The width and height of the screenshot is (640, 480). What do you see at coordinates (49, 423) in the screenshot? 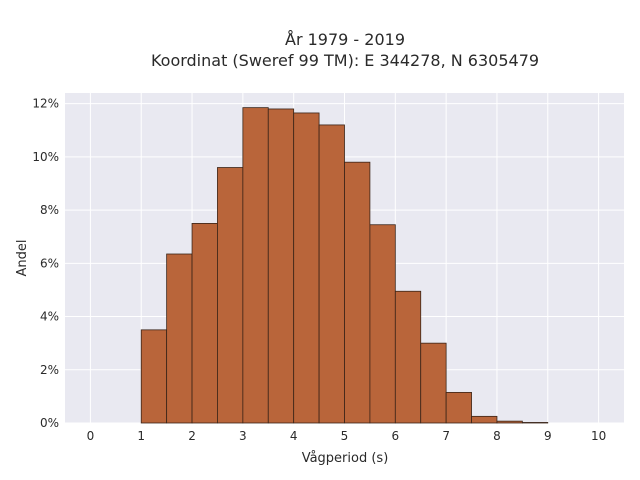
I see `y-tick-label: 0%` at bounding box center [49, 423].